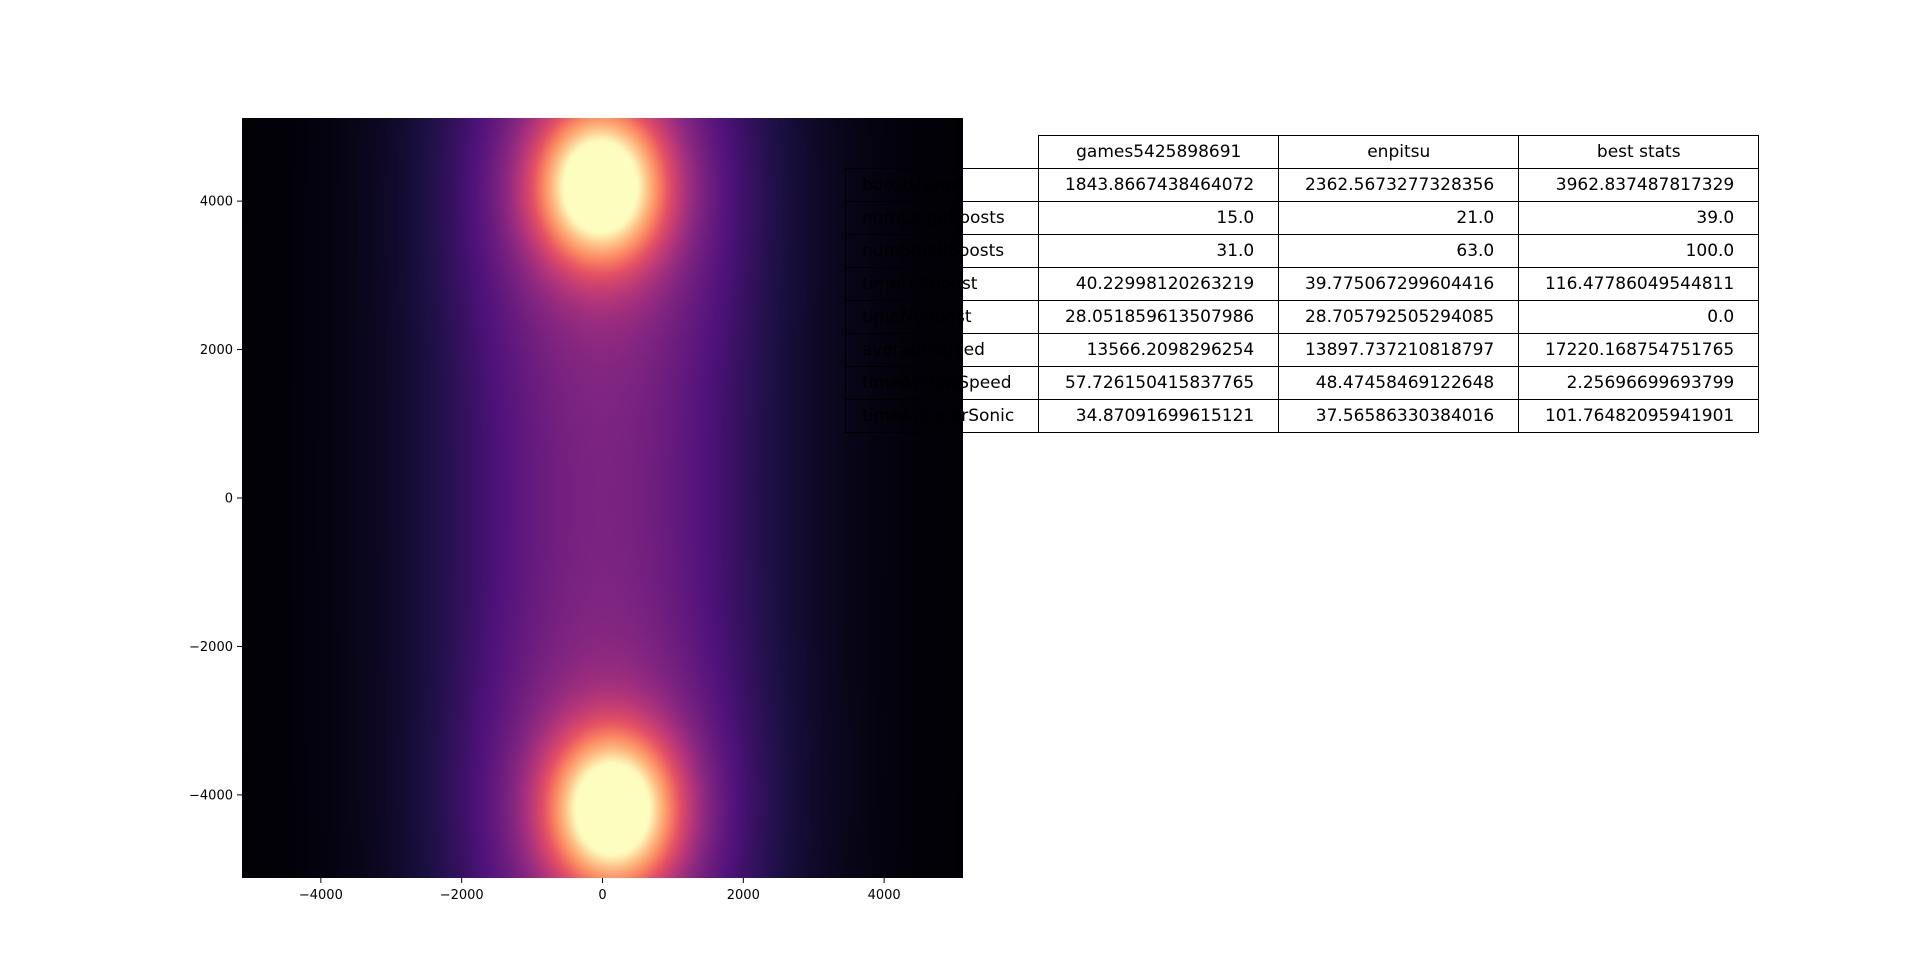  I want to click on table-cell: 100.0, so click(1639, 251).